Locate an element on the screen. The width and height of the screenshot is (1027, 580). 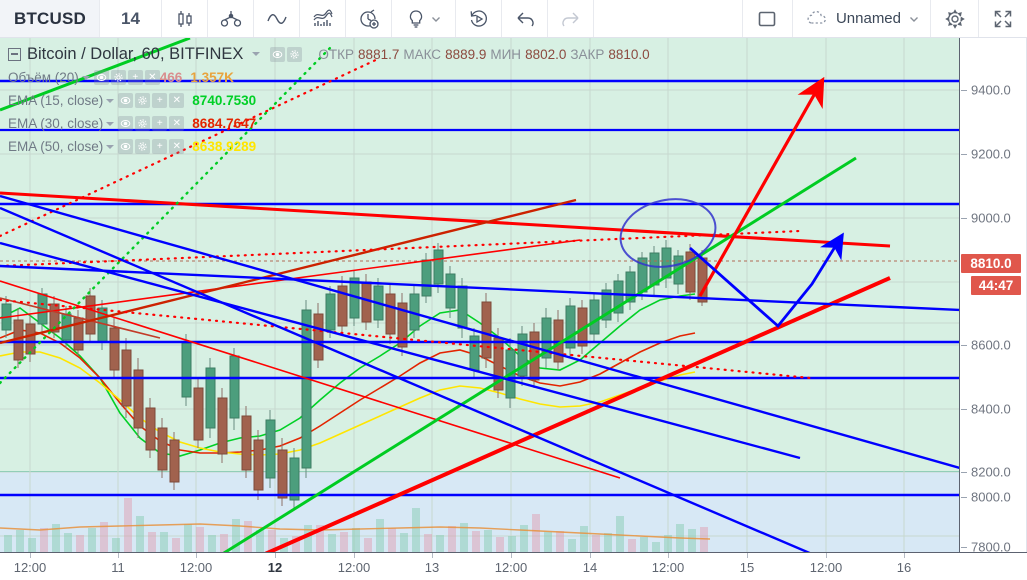
projection-arrow-blue is located at coordinates (766, 280).